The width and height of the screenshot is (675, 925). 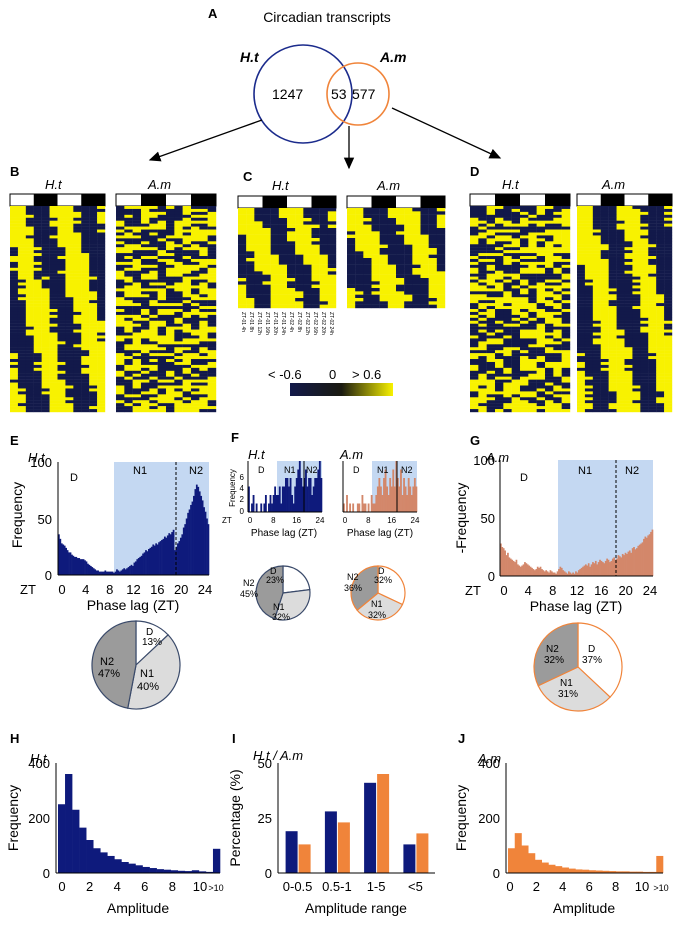 I want to click on heatmap-tick-label: ZT-02 12h, so click(x=307, y=323).